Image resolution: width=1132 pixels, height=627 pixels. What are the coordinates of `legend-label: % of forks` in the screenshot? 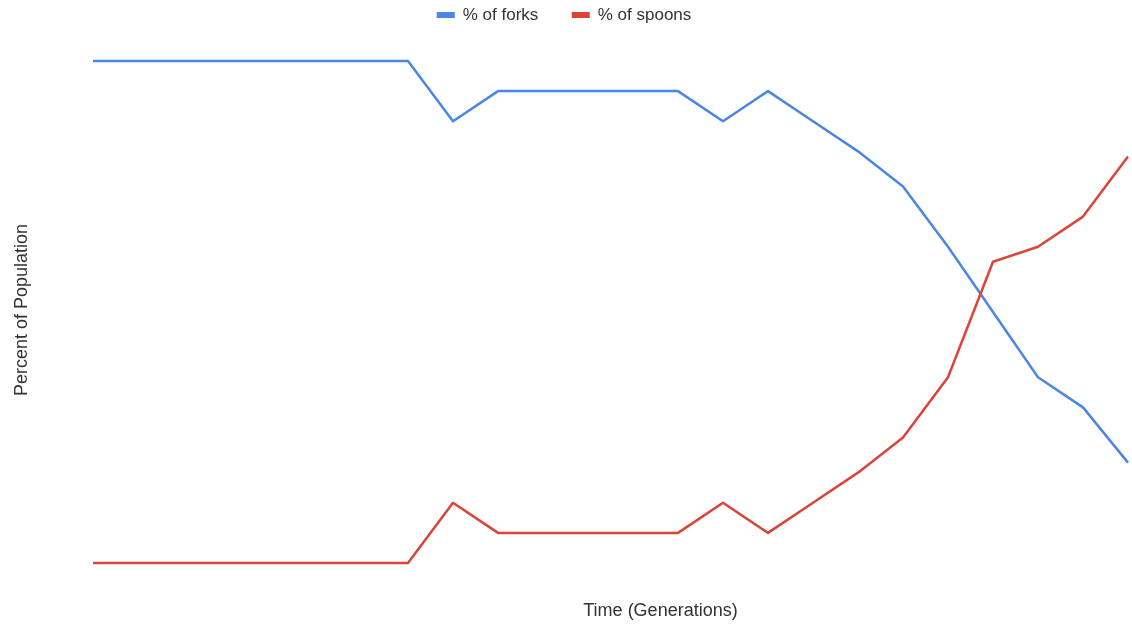 It's located at (500, 14).